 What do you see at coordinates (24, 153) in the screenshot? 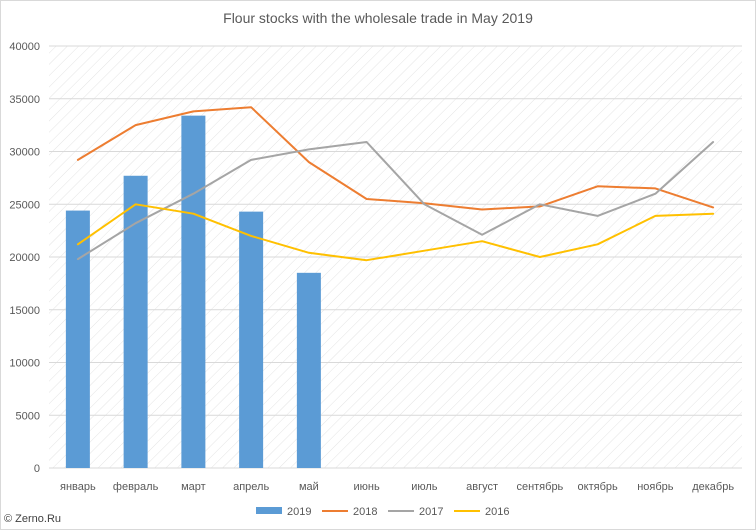
I see `y-tick-label: 30000` at bounding box center [24, 153].